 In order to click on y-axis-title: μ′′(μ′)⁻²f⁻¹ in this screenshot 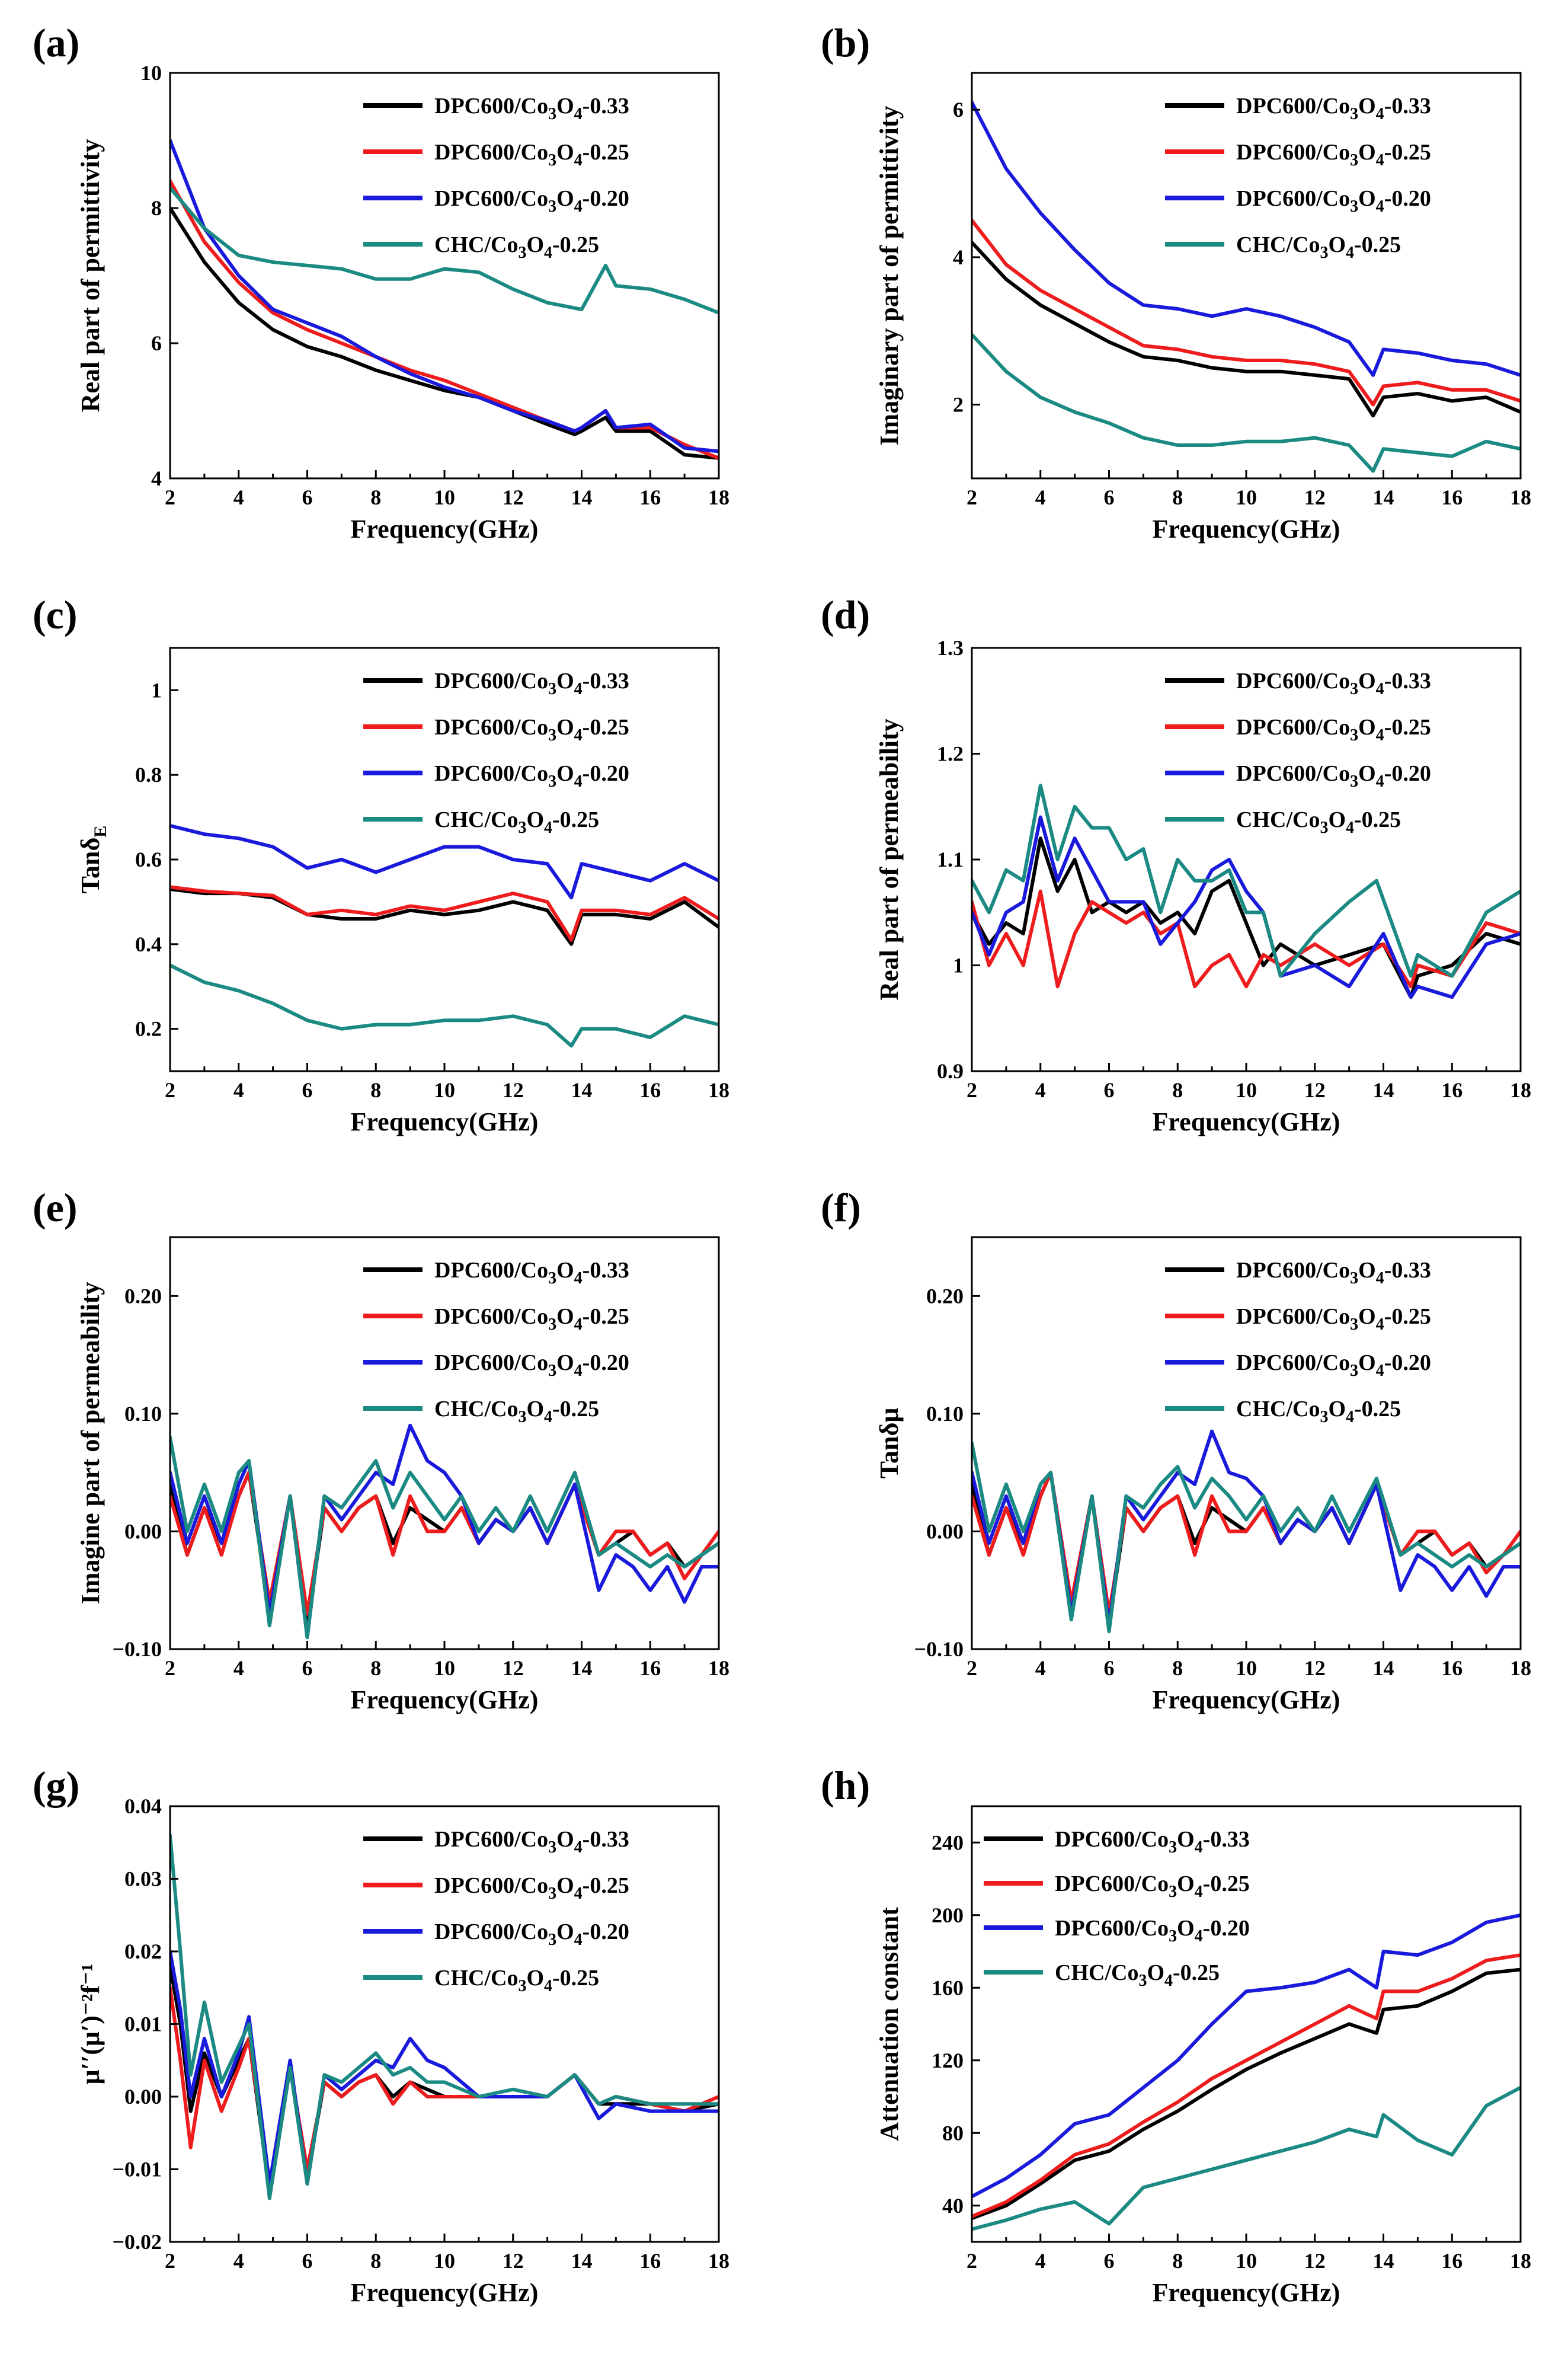, I will do `click(90, 2024)`.